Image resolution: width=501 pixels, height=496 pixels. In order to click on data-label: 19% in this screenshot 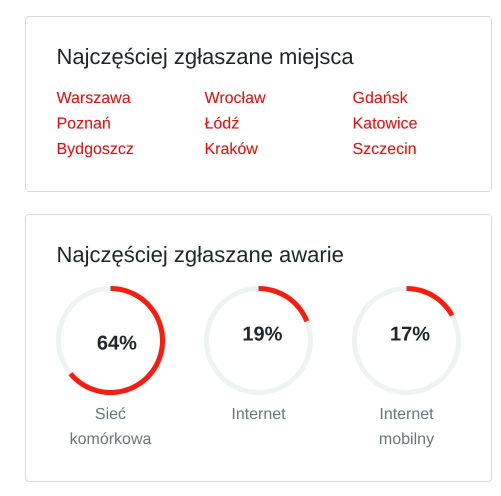, I will do `click(262, 335)`.